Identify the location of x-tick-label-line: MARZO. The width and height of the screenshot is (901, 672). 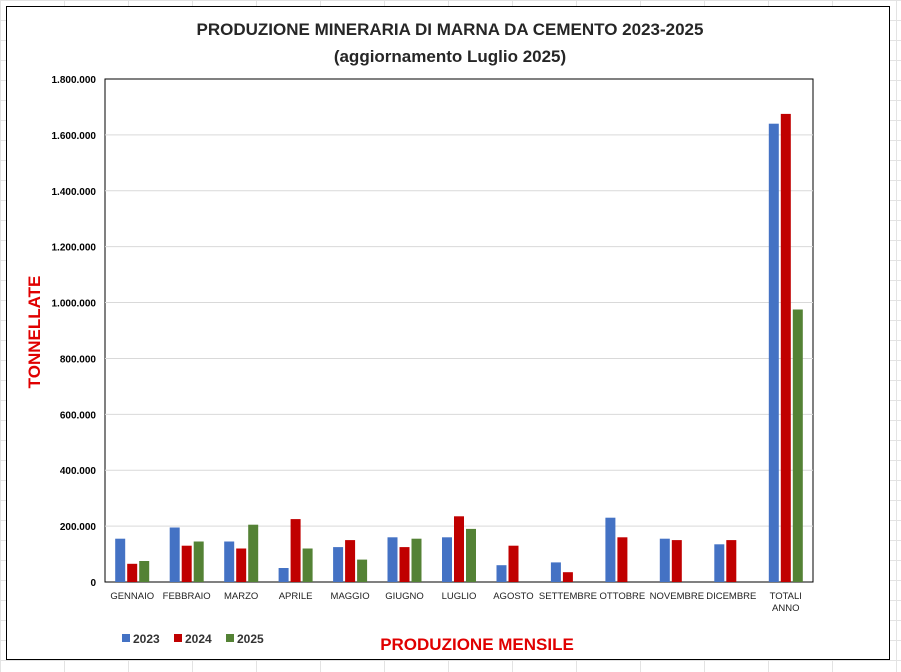
(241, 596).